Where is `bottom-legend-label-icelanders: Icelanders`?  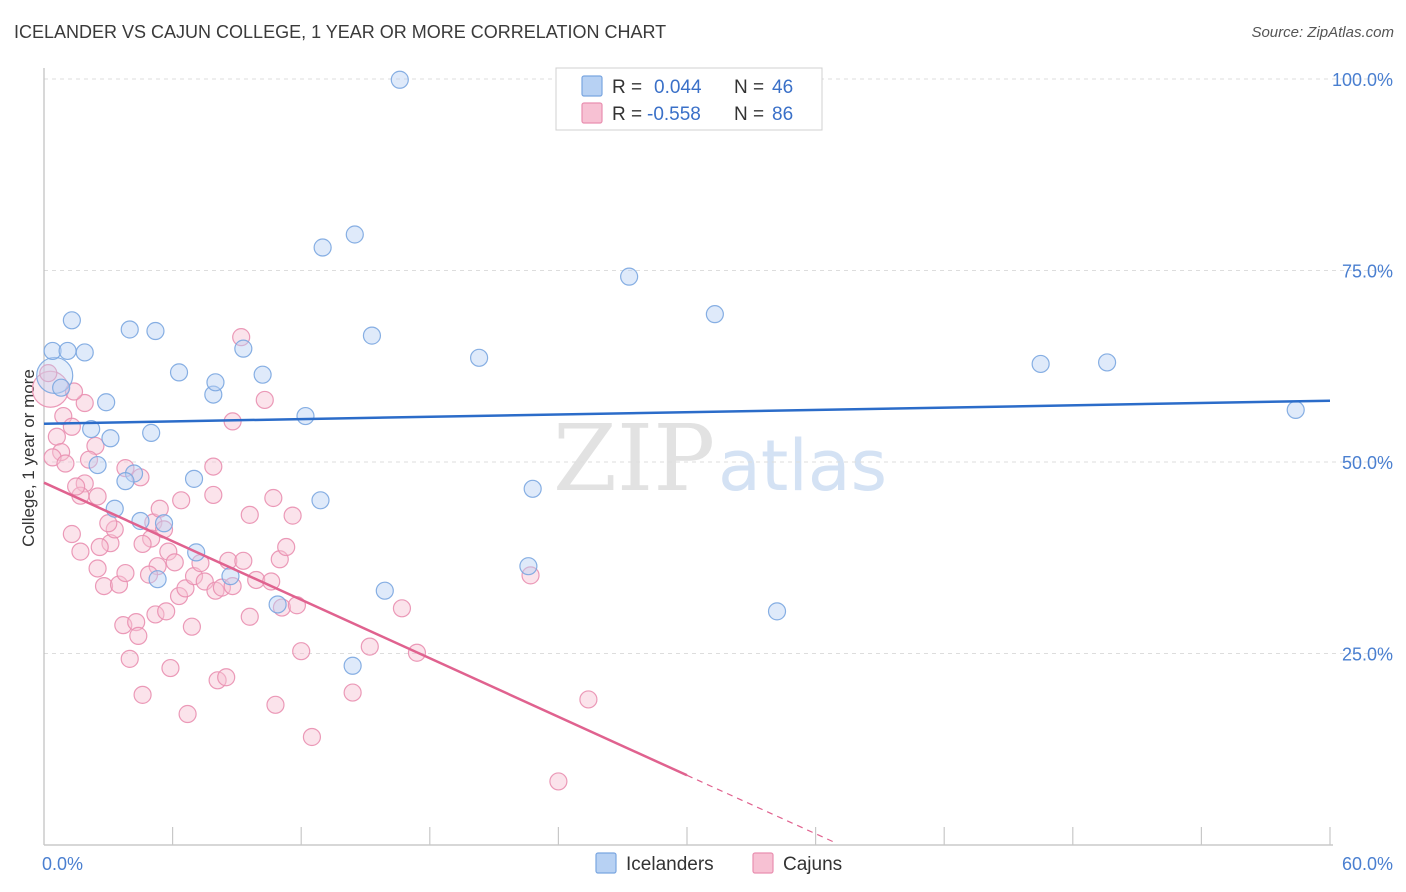
bottom-legend-label-icelanders: Icelanders is located at coordinates (670, 864).